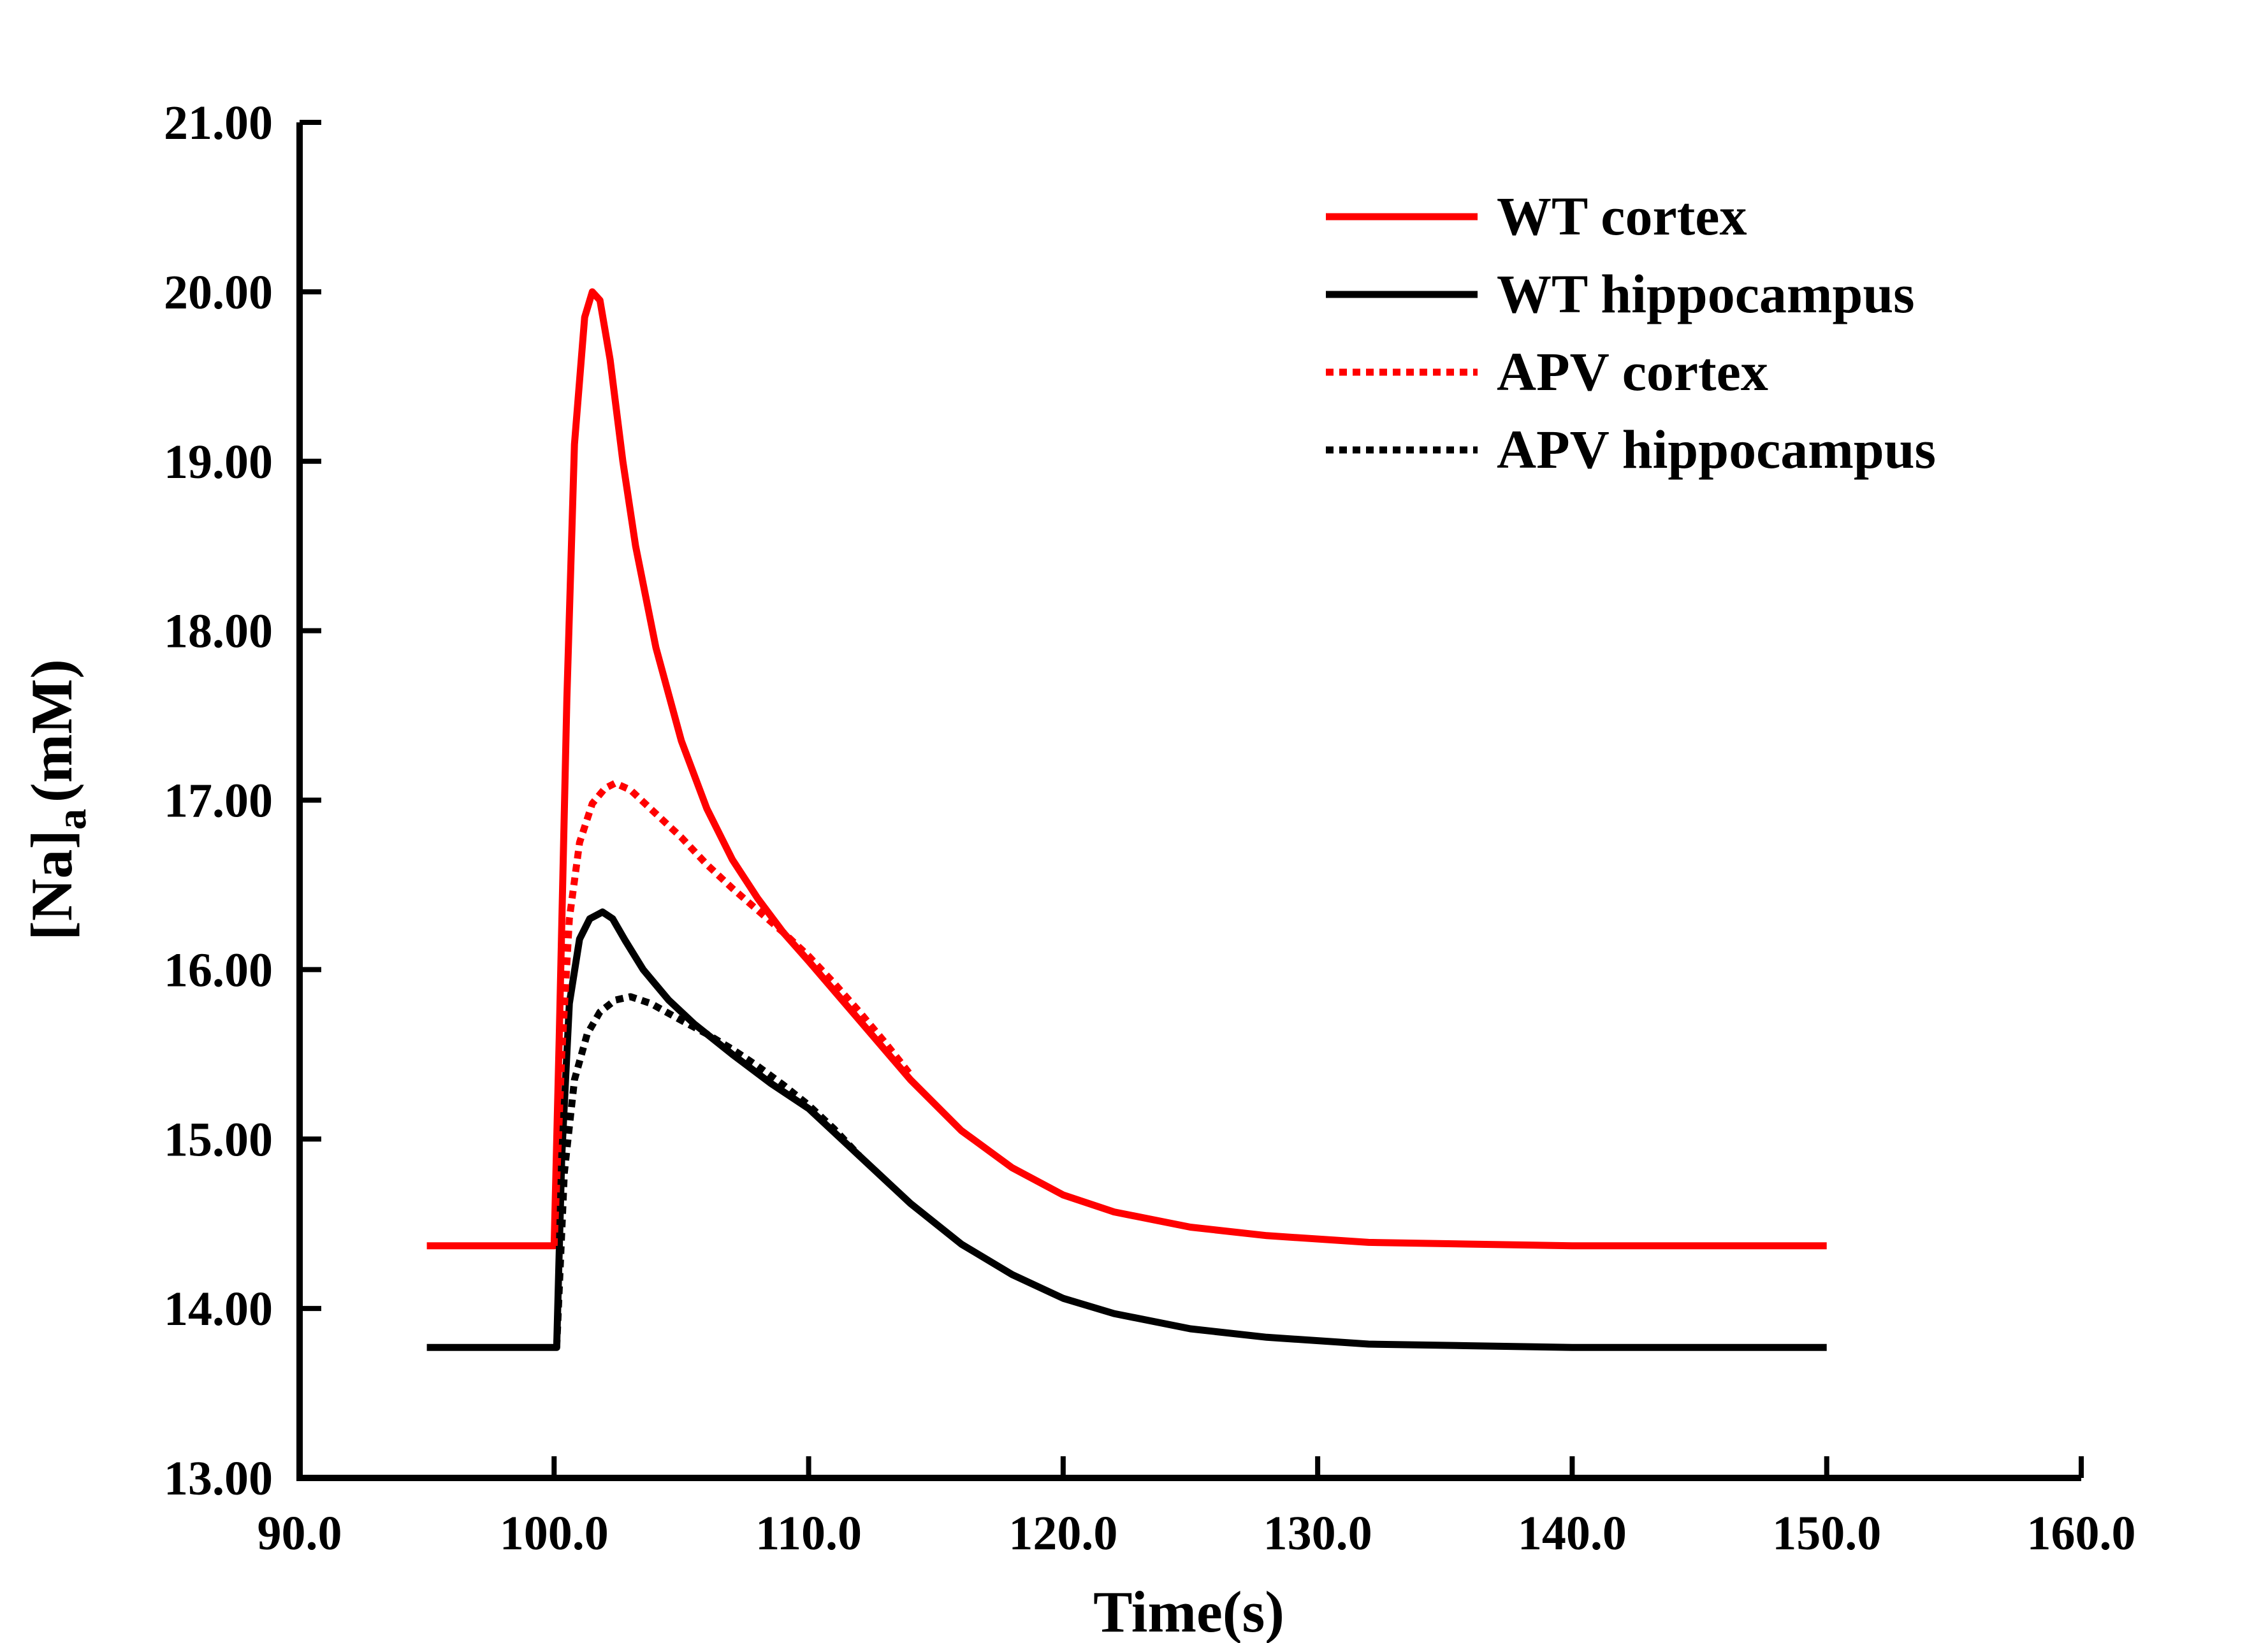 The width and height of the screenshot is (2268, 1643). I want to click on y-tick-label: 16.00, so click(219, 970).